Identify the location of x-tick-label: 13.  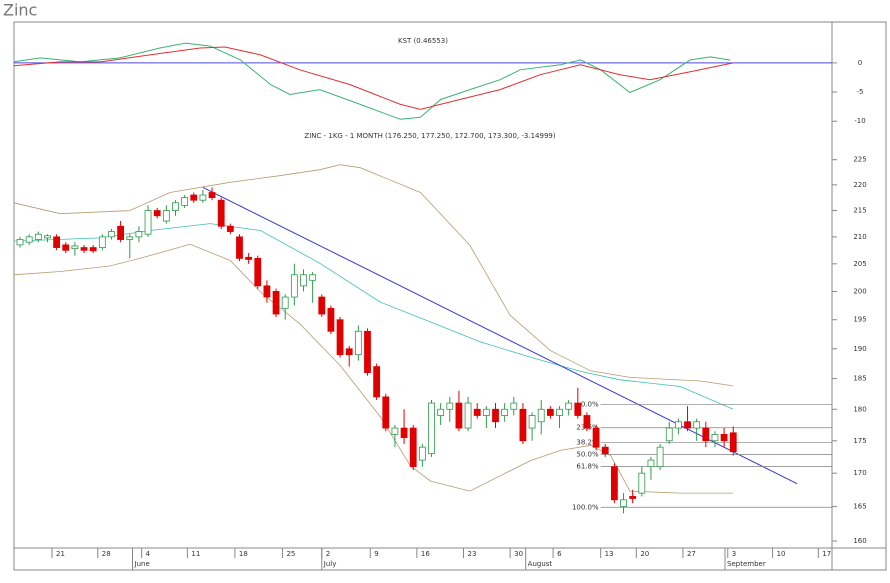
(609, 554).